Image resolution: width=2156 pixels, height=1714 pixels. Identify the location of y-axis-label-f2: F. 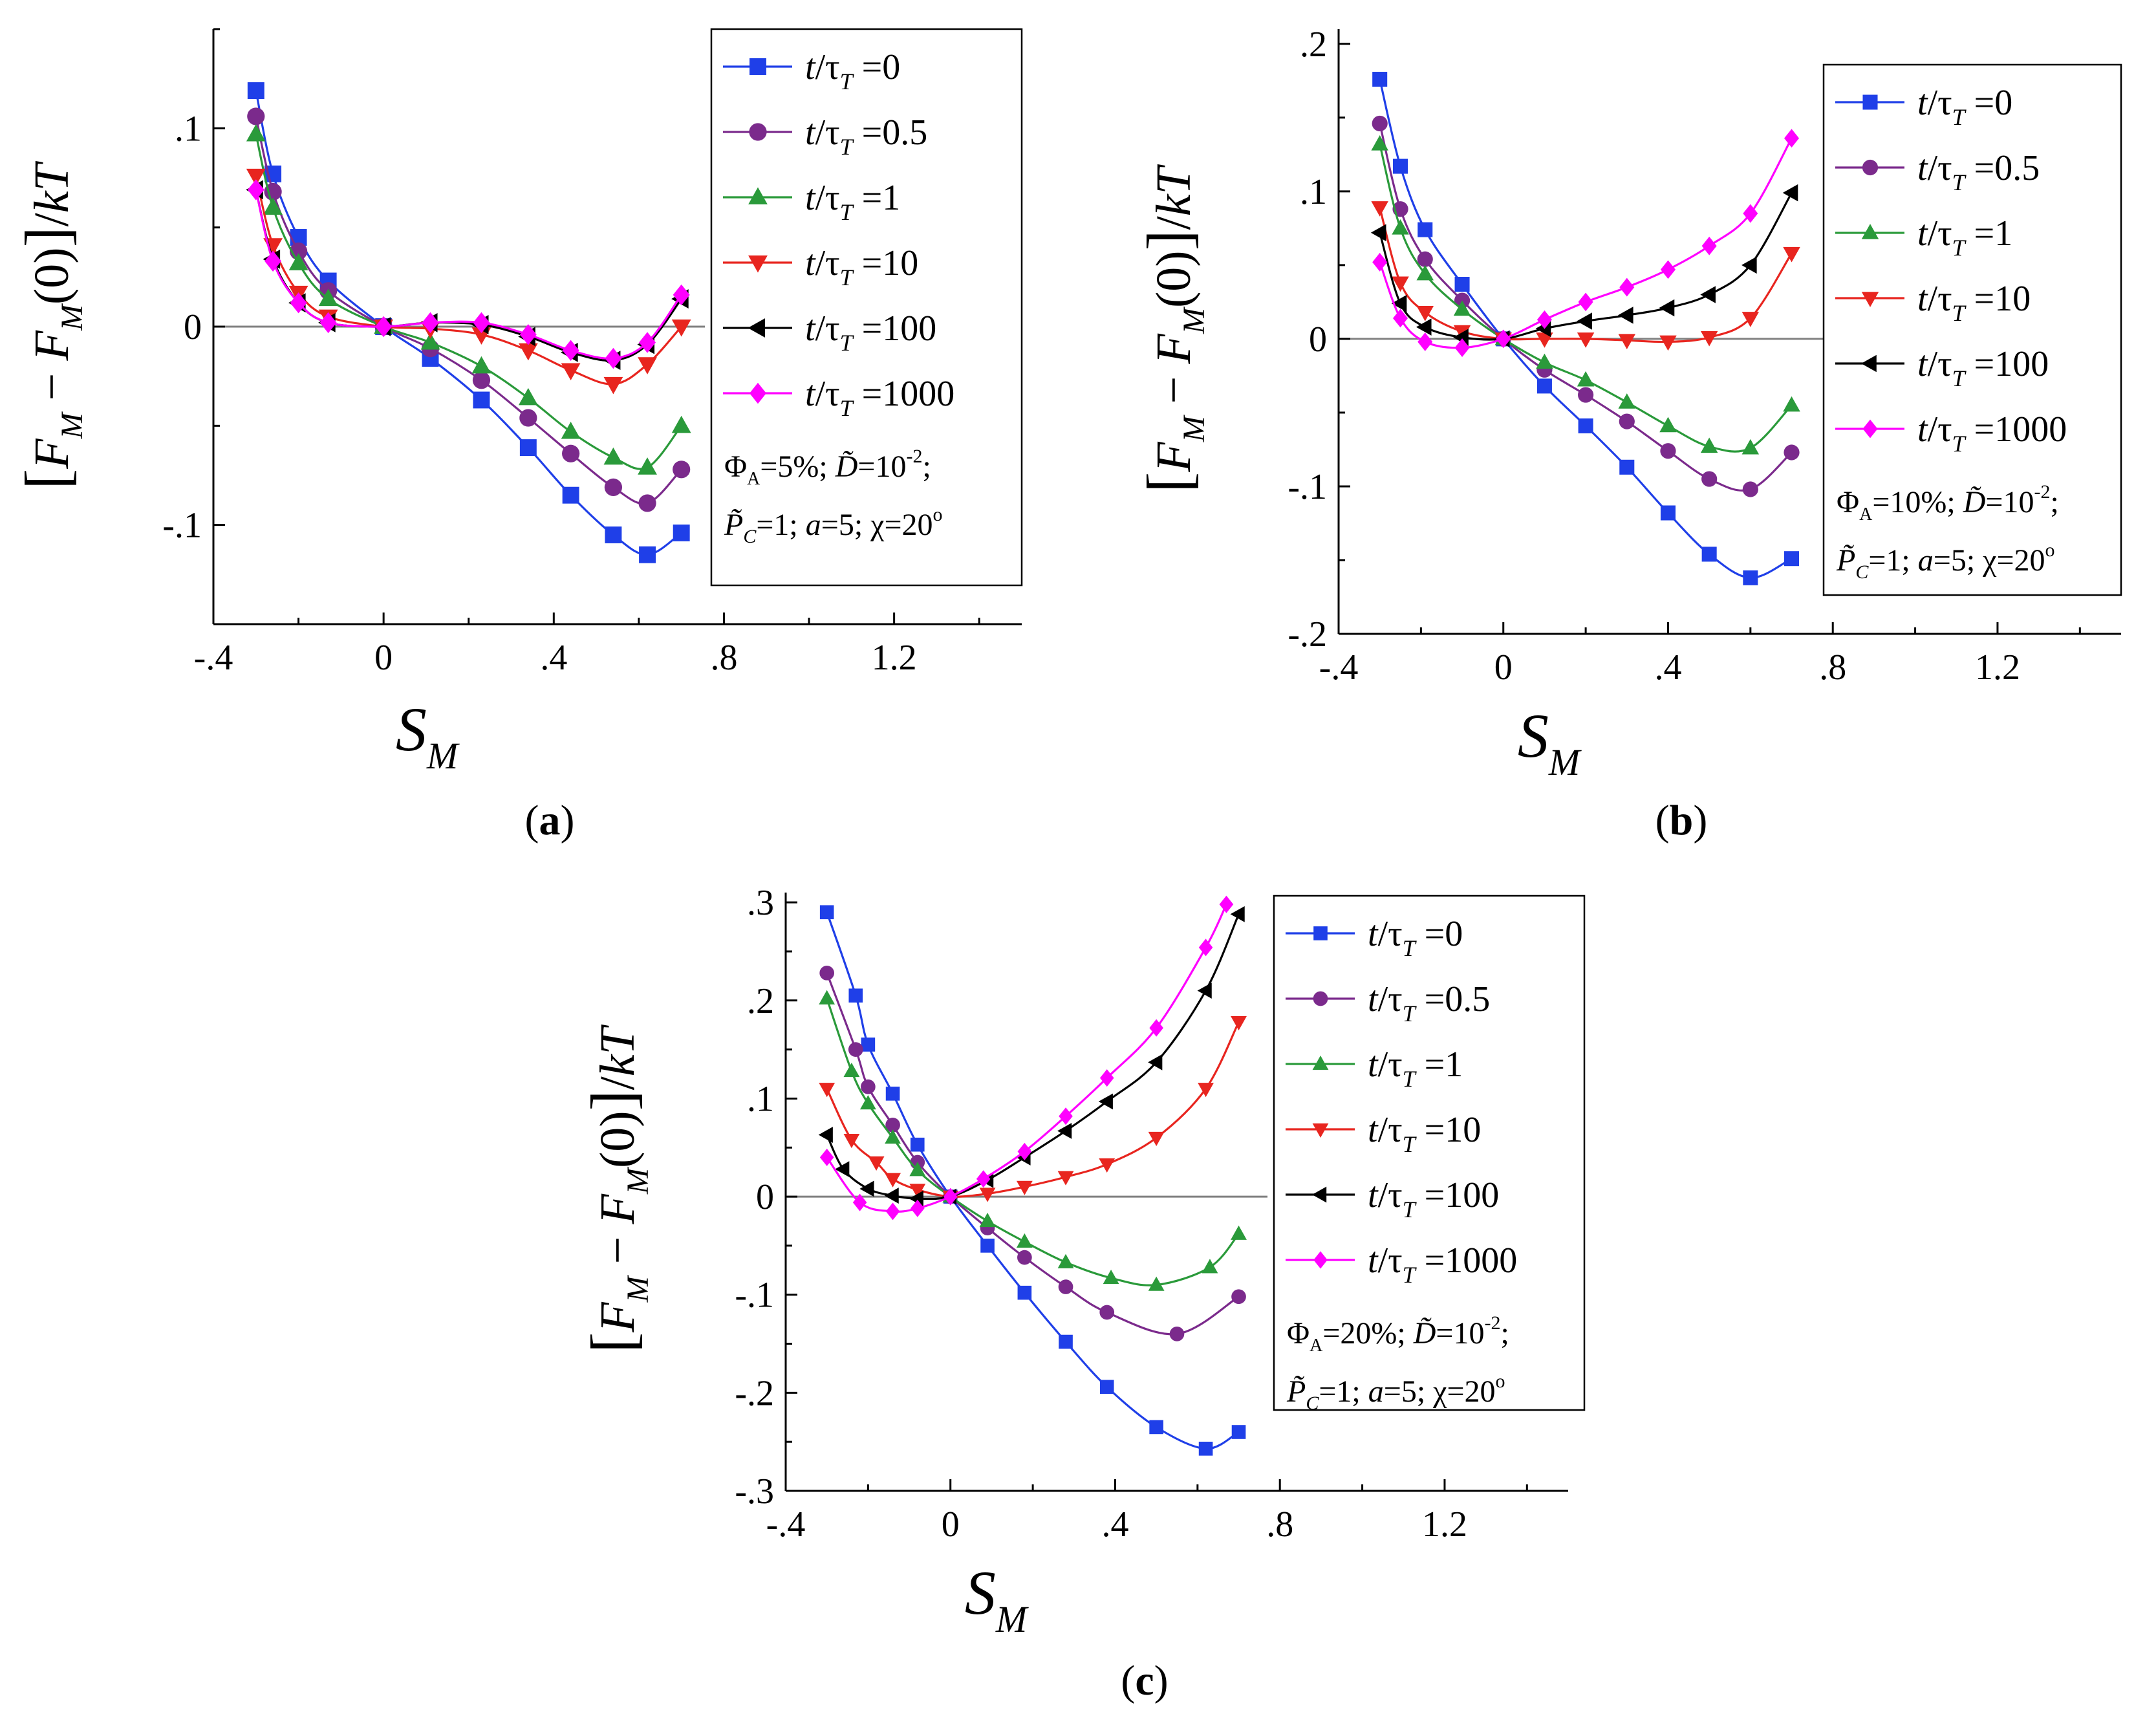
(52, 345).